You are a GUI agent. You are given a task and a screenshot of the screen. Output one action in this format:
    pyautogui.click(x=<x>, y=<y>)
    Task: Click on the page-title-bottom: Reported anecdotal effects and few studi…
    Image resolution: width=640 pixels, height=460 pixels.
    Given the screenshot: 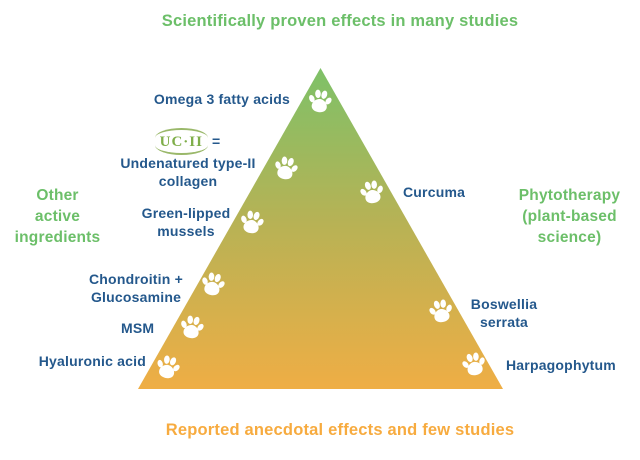 What is the action you would take?
    pyautogui.click(x=340, y=430)
    